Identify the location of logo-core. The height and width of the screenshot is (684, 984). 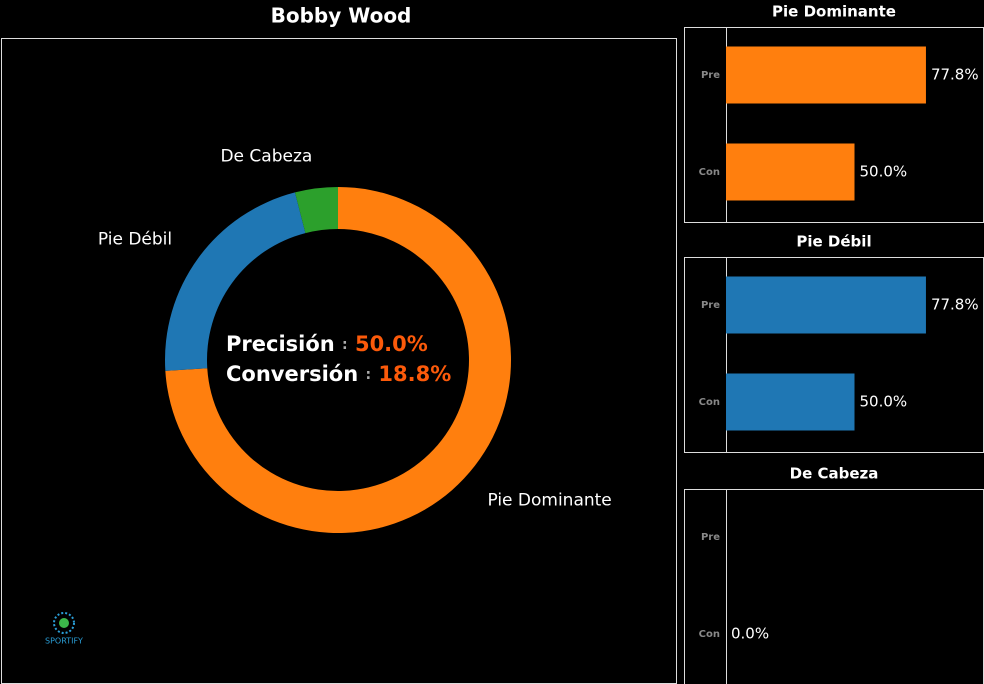
(64, 623).